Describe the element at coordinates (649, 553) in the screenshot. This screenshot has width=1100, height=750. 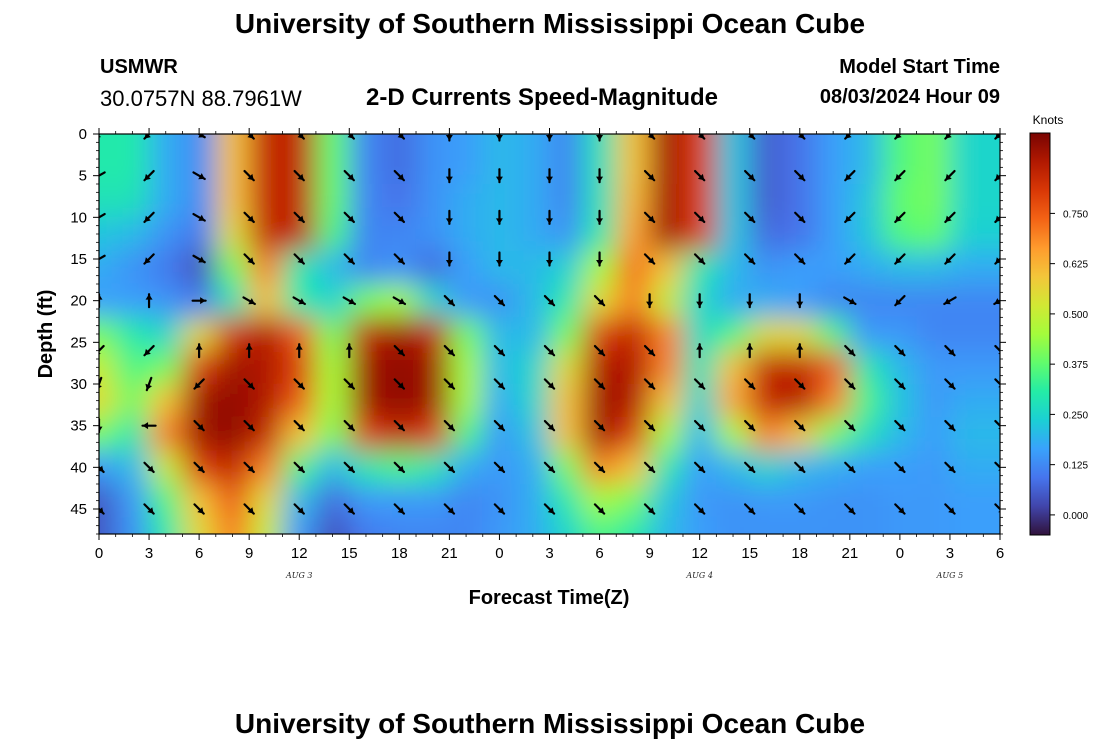
I see `x-tick-label: 9` at that location.